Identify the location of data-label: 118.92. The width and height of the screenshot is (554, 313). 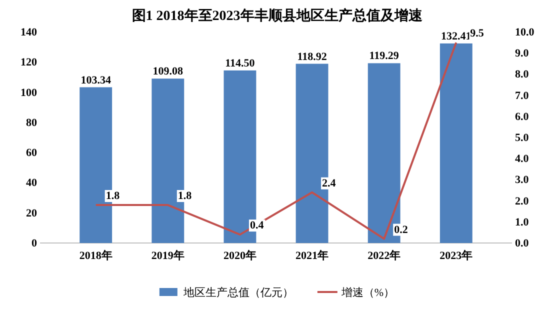
(312, 56).